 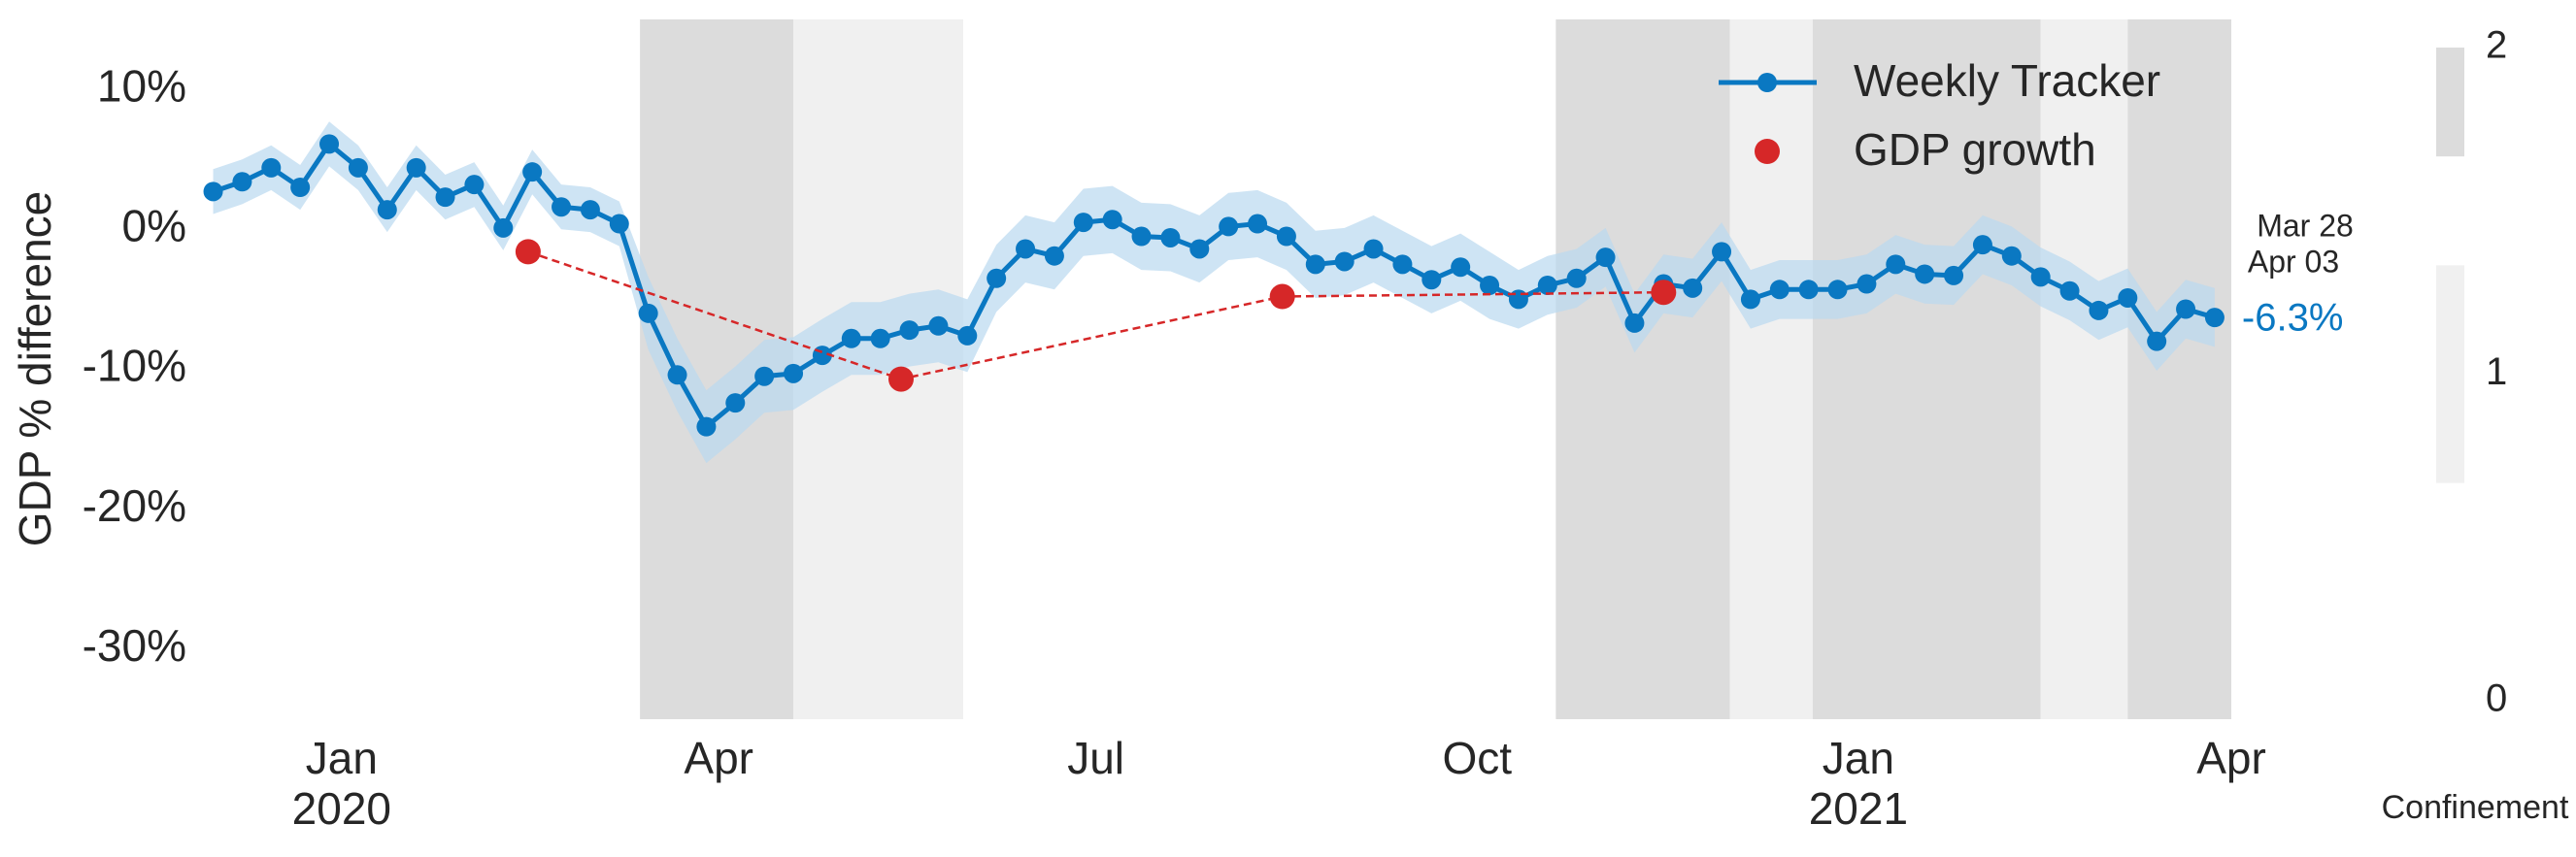 What do you see at coordinates (142, 85) in the screenshot?
I see `y-tick-label: 10%` at bounding box center [142, 85].